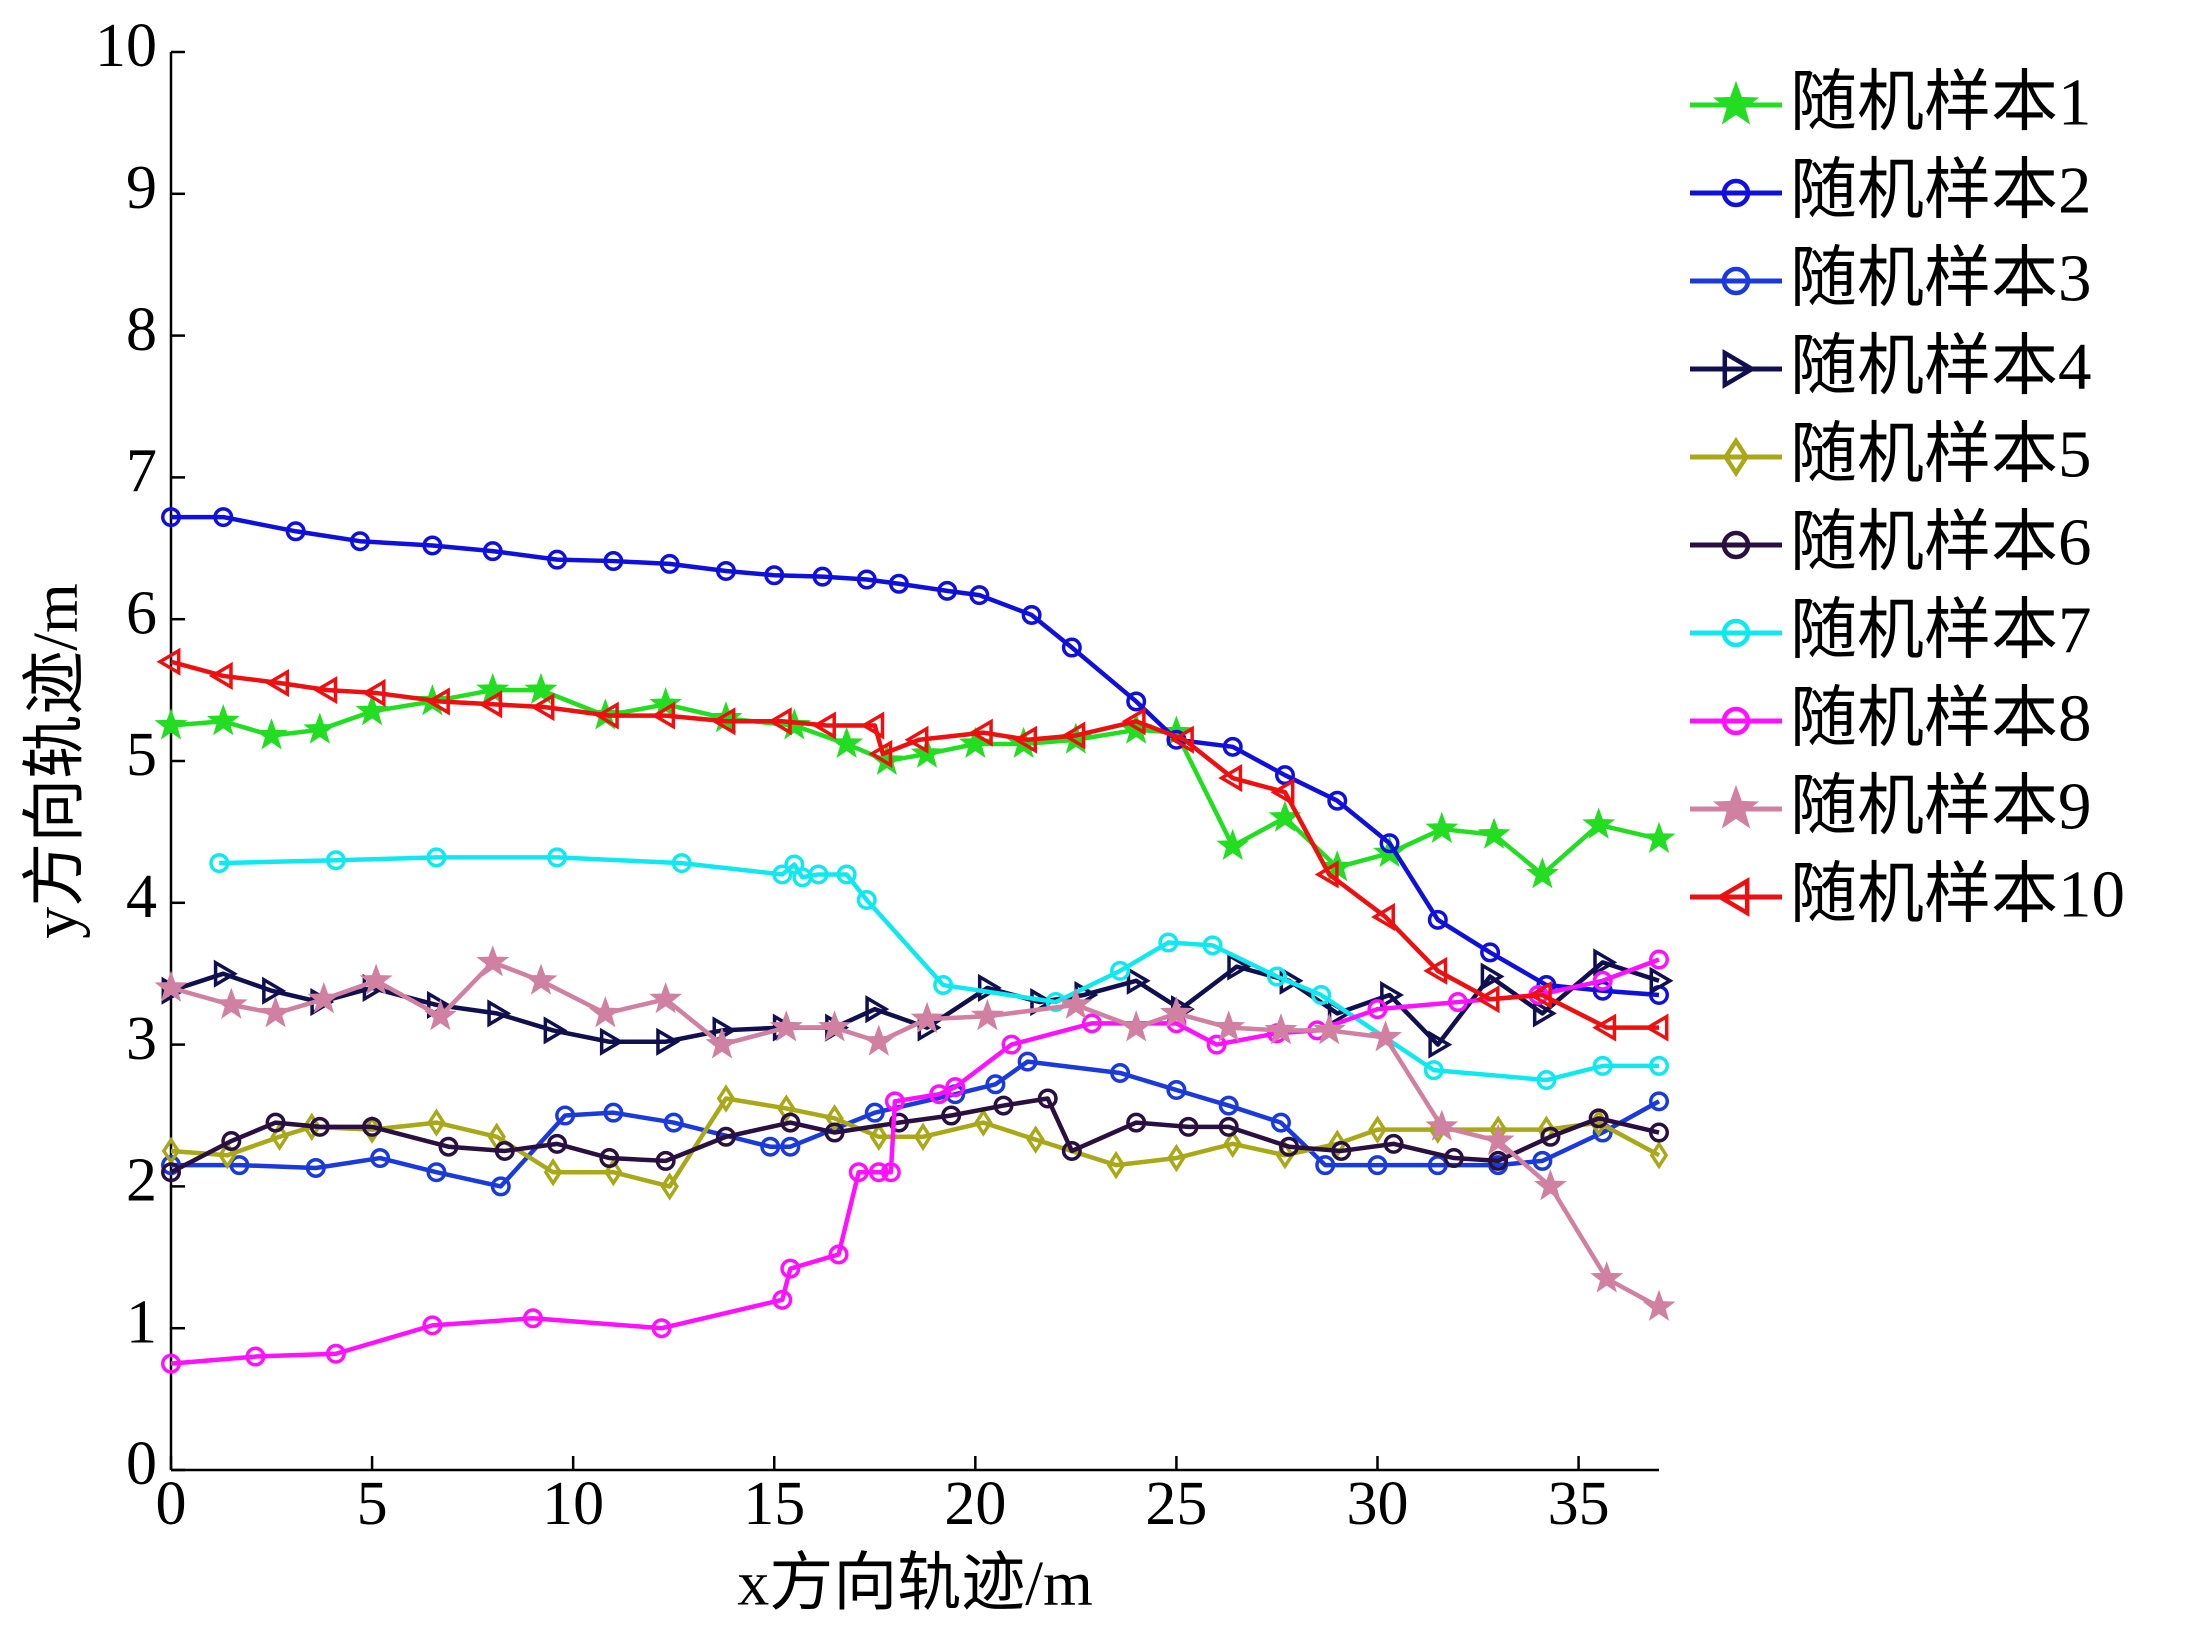  Describe the element at coordinates (774, 1504) in the screenshot. I see `x-tick-label: 15` at that location.